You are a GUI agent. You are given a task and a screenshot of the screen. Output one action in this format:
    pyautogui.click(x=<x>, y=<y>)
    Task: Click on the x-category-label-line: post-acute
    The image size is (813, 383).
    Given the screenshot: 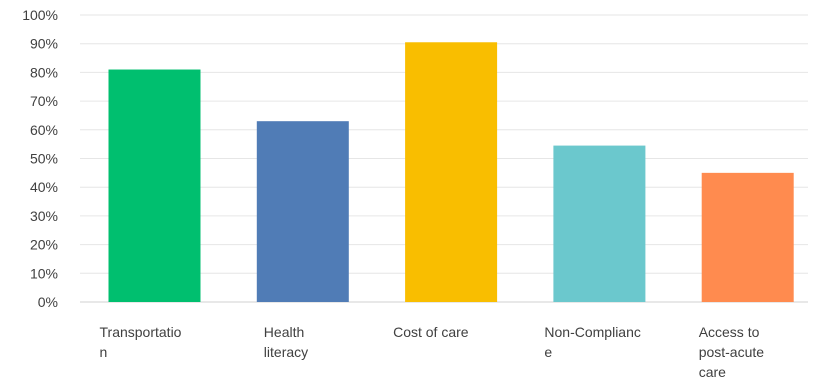 What is the action you would take?
    pyautogui.click(x=732, y=352)
    